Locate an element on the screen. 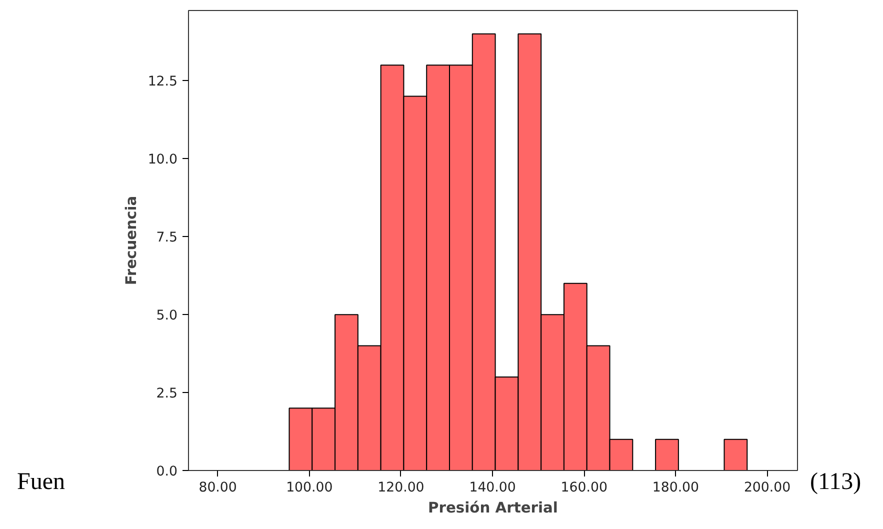 This screenshot has width=883, height=529. text: Fuen is located at coordinates (41, 482).